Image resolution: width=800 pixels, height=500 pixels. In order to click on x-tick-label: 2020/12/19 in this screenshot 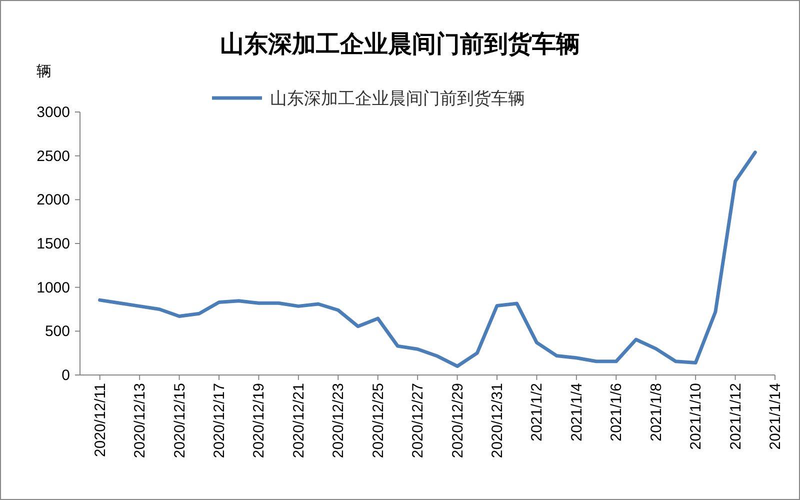, I will do `click(259, 420)`.